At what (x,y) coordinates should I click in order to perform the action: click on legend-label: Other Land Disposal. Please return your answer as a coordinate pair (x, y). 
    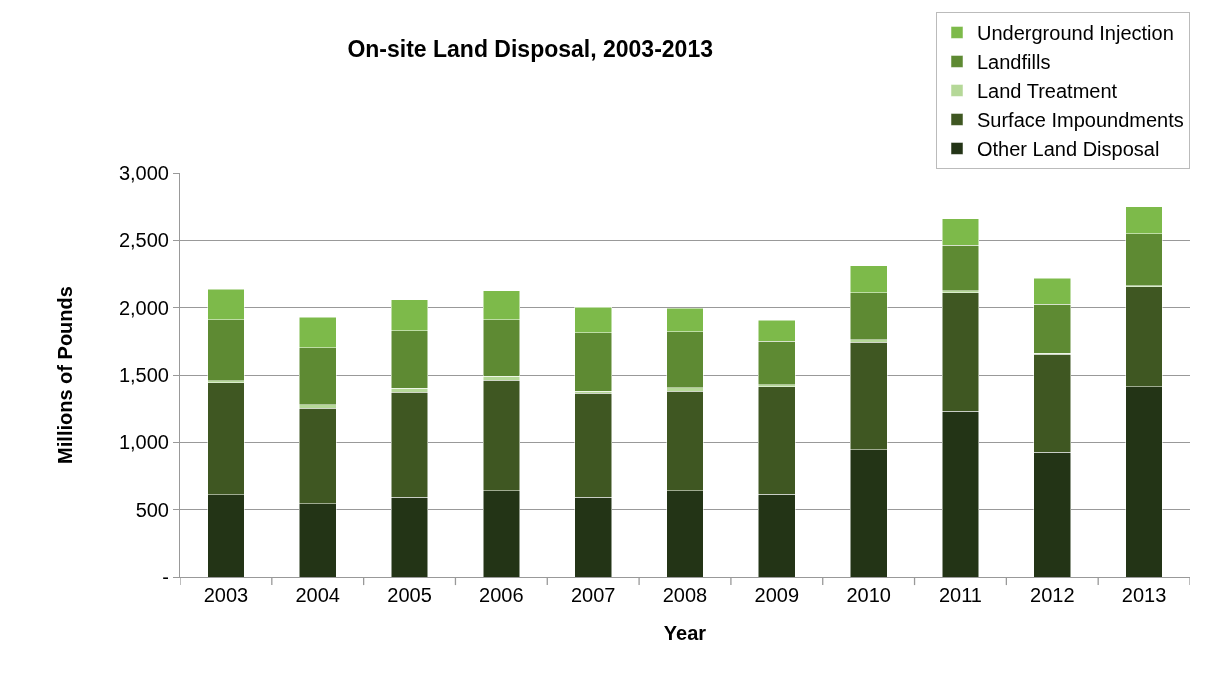
    Looking at the image, I should click on (1068, 149).